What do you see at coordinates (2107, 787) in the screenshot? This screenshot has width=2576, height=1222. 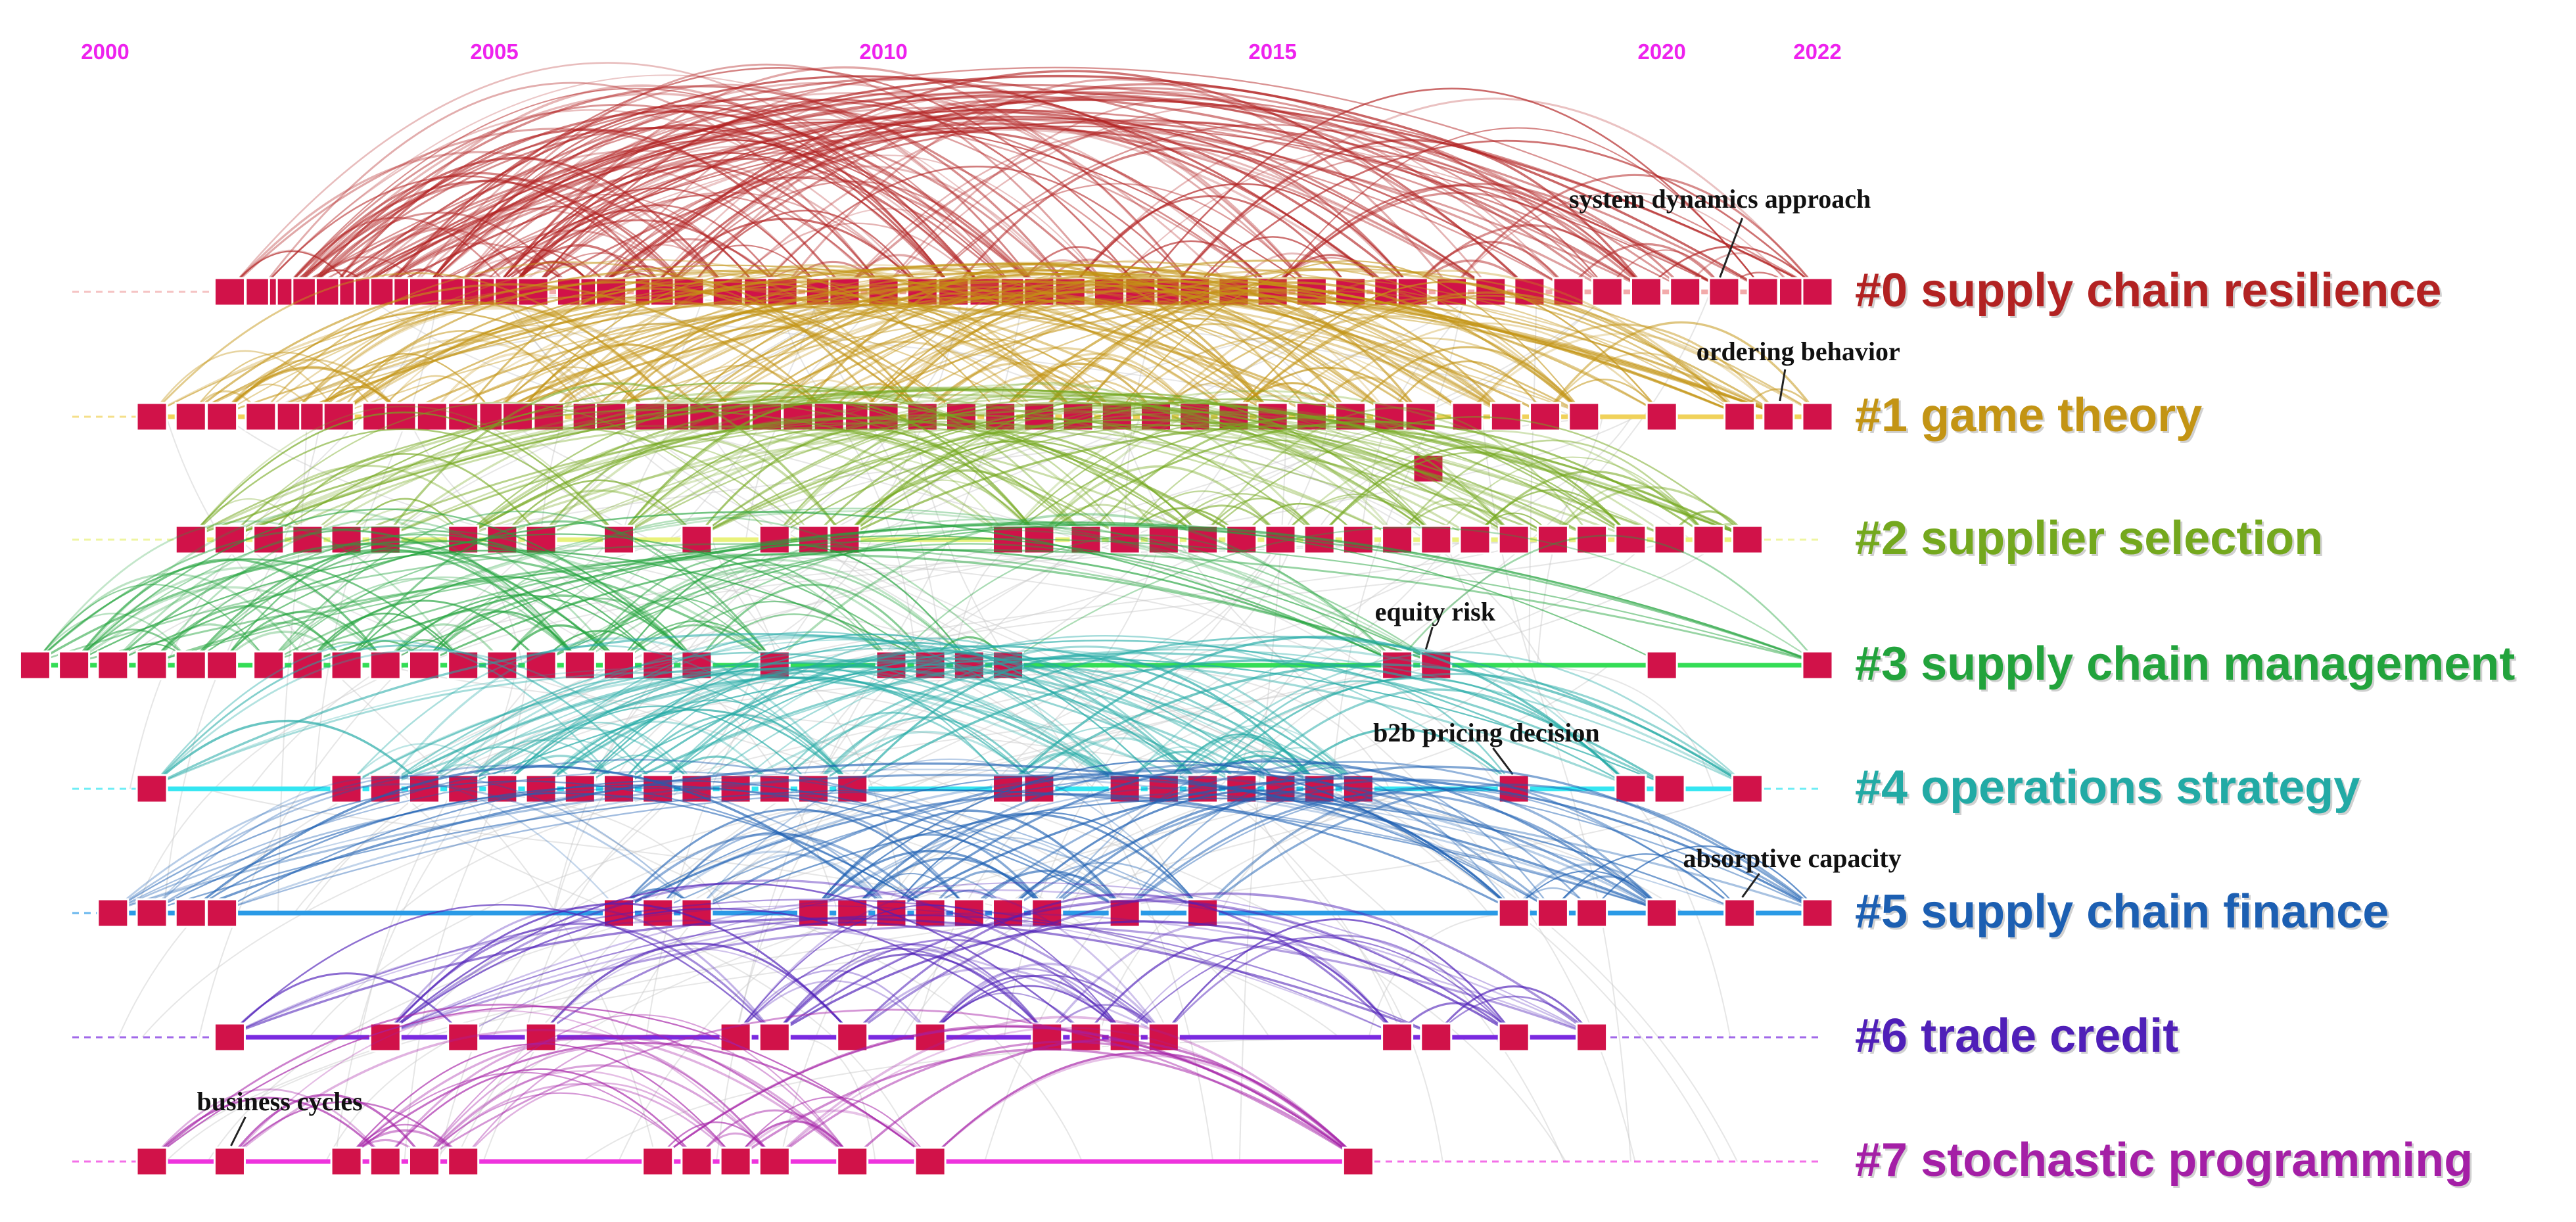 I see `cluster-label: #4 operations strategy` at bounding box center [2107, 787].